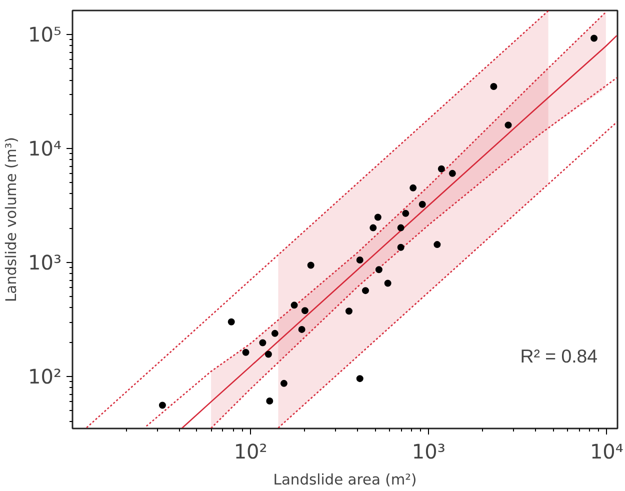 This screenshot has height=491, width=625. Describe the element at coordinates (45, 34) in the screenshot. I see `y-tick-label: 10⁵` at that location.